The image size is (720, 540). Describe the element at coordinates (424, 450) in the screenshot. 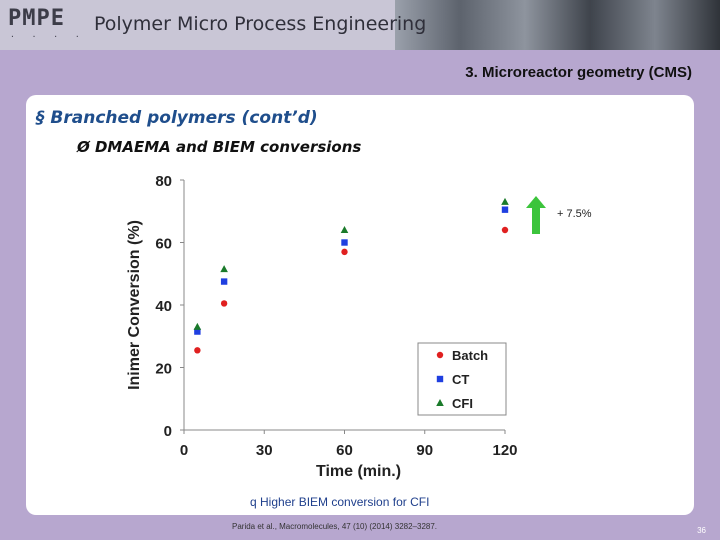

I see `x-tick-label: 90` at that location.